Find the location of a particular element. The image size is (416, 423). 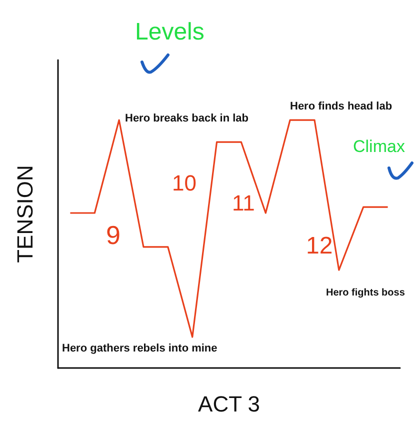

text: Hero finds head lab is located at coordinates (341, 106).